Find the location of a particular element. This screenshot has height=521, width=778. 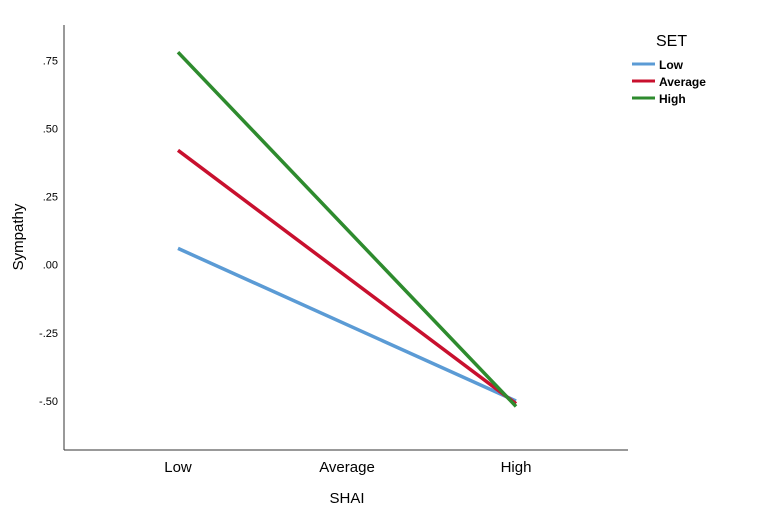

y-axis-title: Sympathy is located at coordinates (18, 236).